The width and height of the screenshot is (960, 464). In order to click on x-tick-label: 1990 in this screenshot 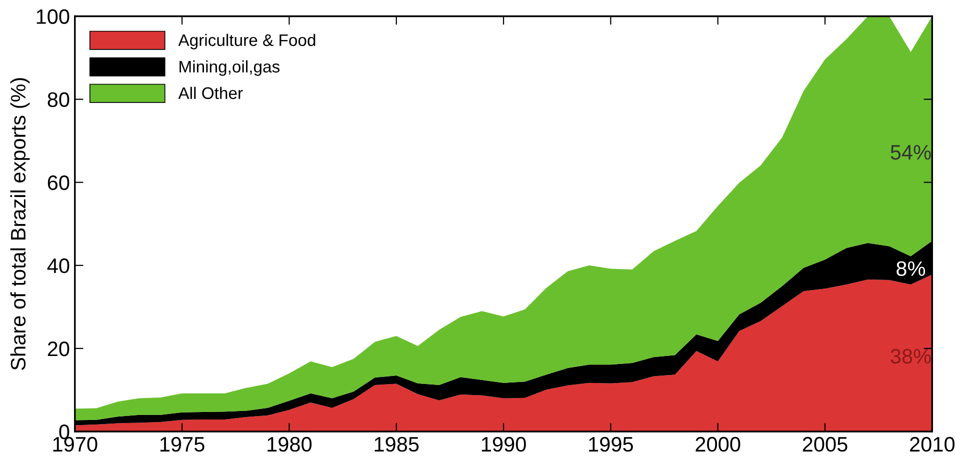, I will do `click(504, 444)`.